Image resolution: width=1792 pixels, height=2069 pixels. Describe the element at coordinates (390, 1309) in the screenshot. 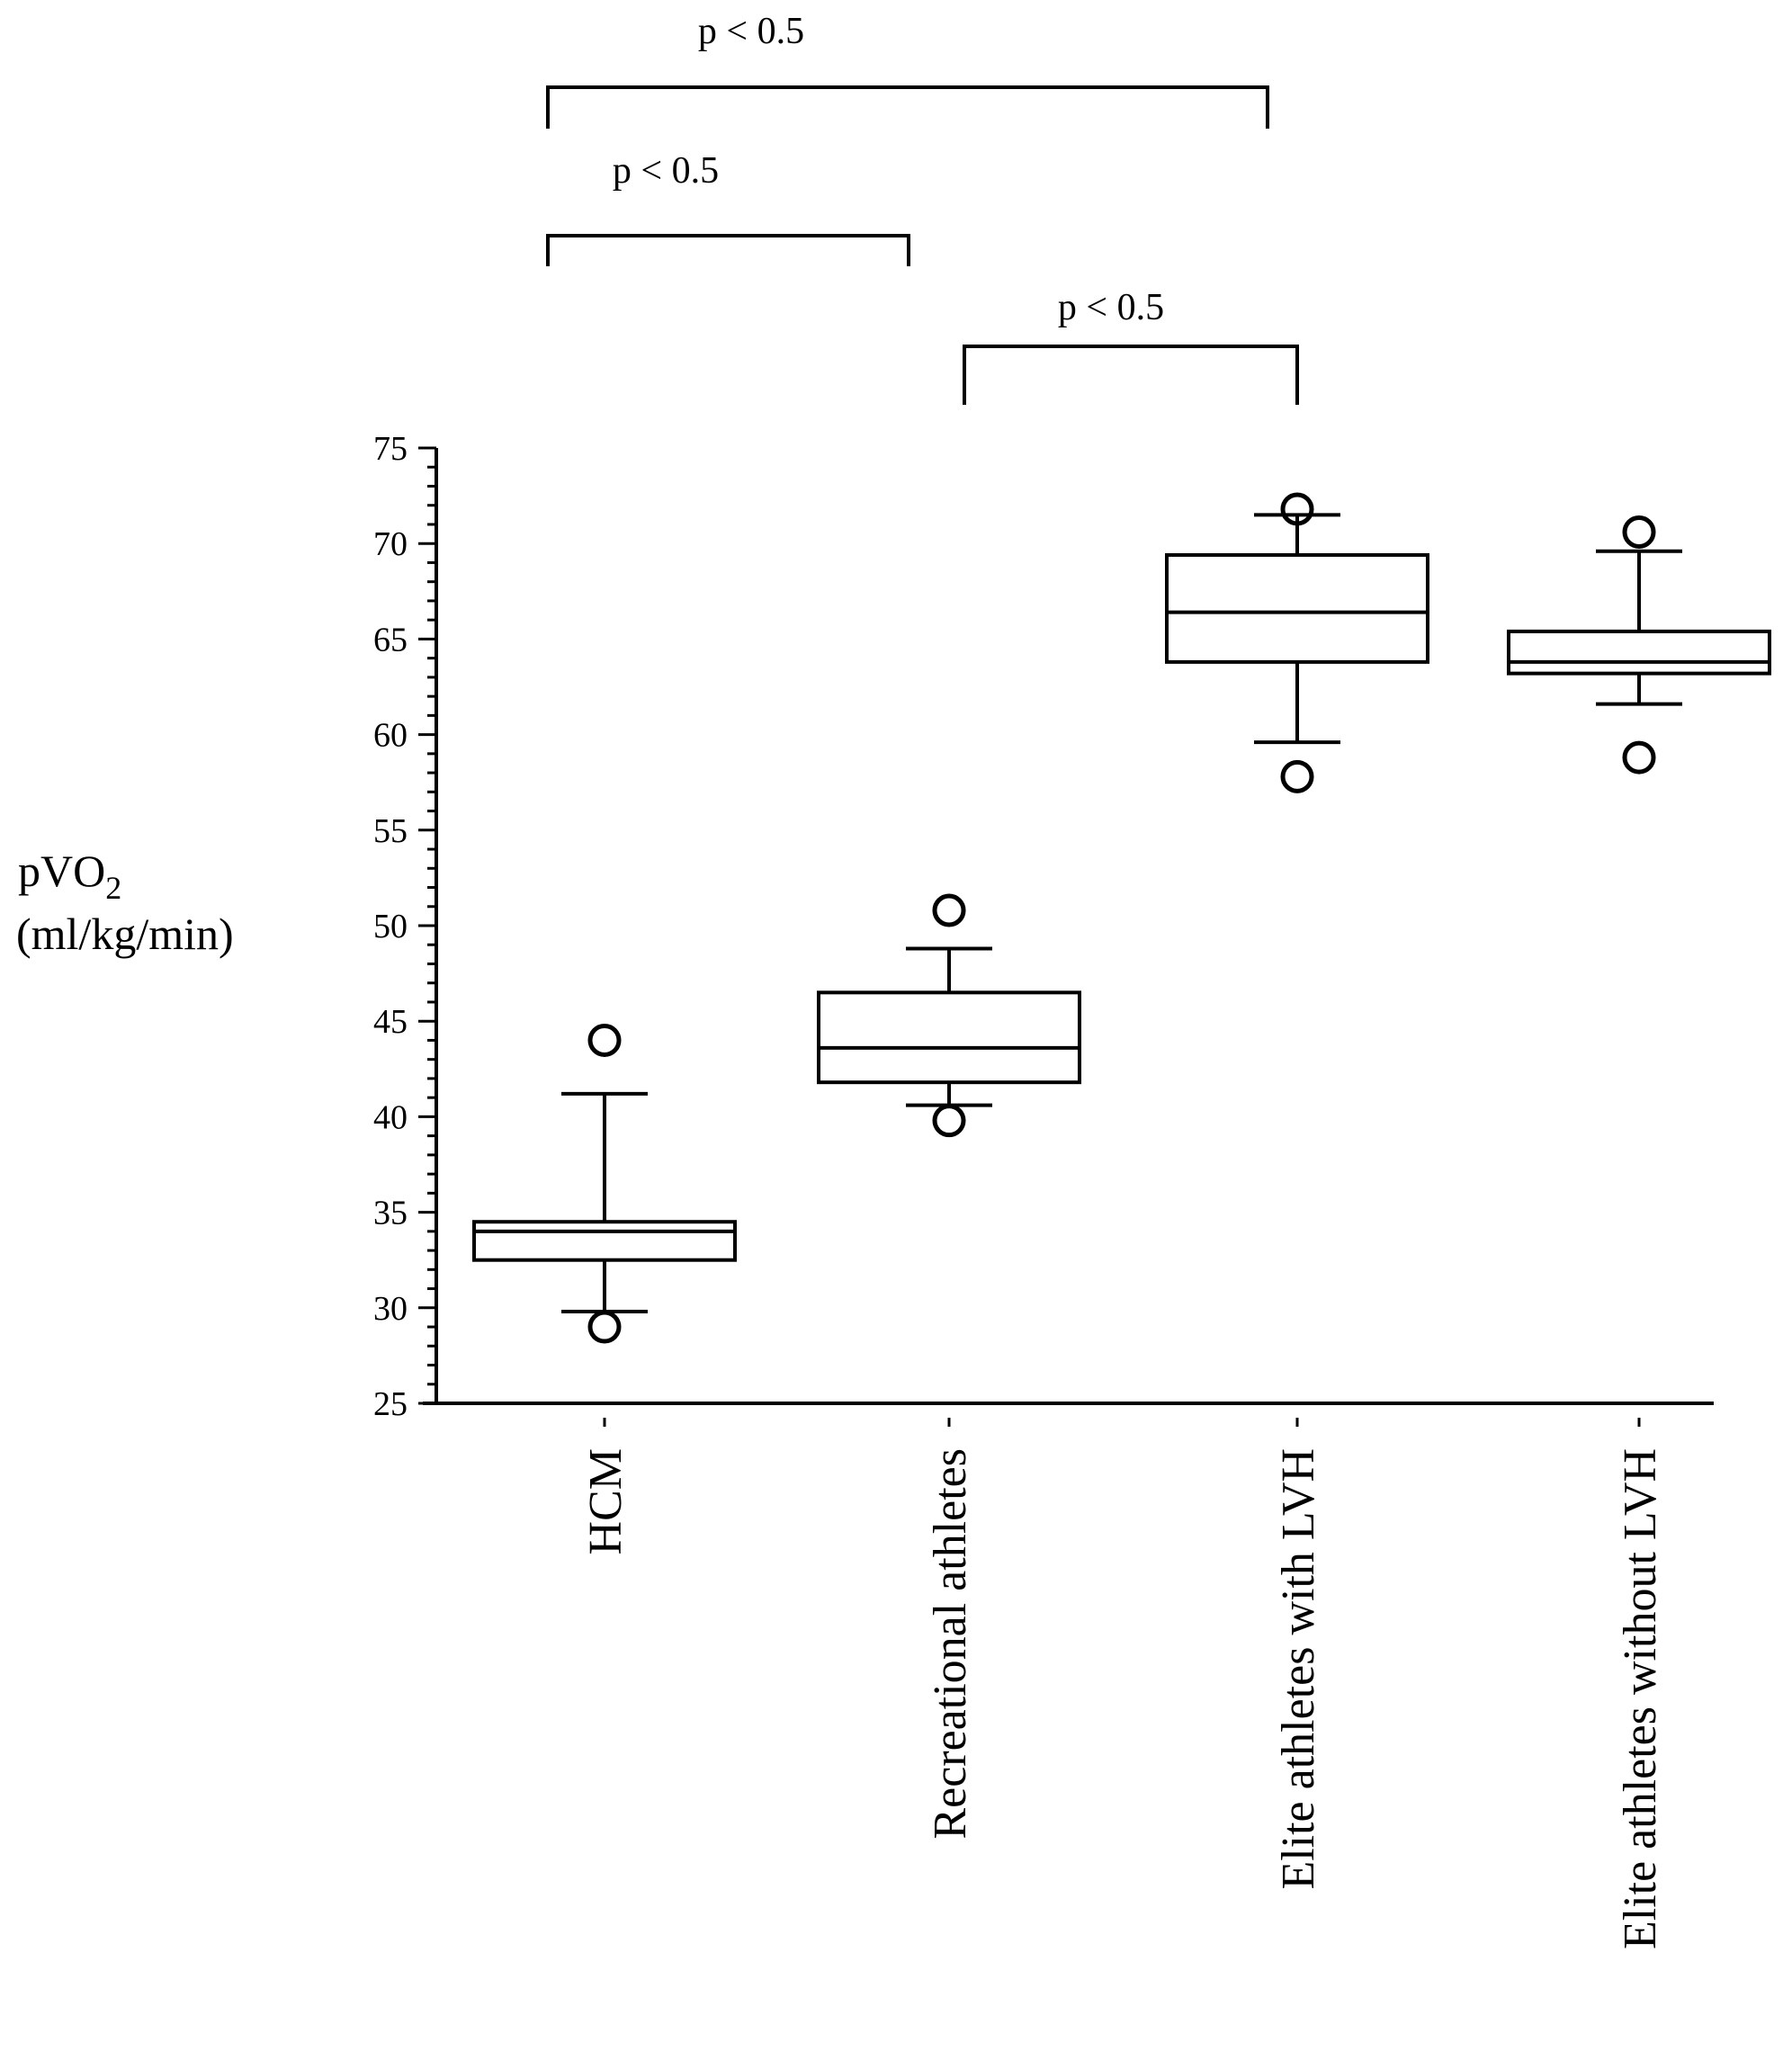

I see `y-tick-label: 30` at that location.